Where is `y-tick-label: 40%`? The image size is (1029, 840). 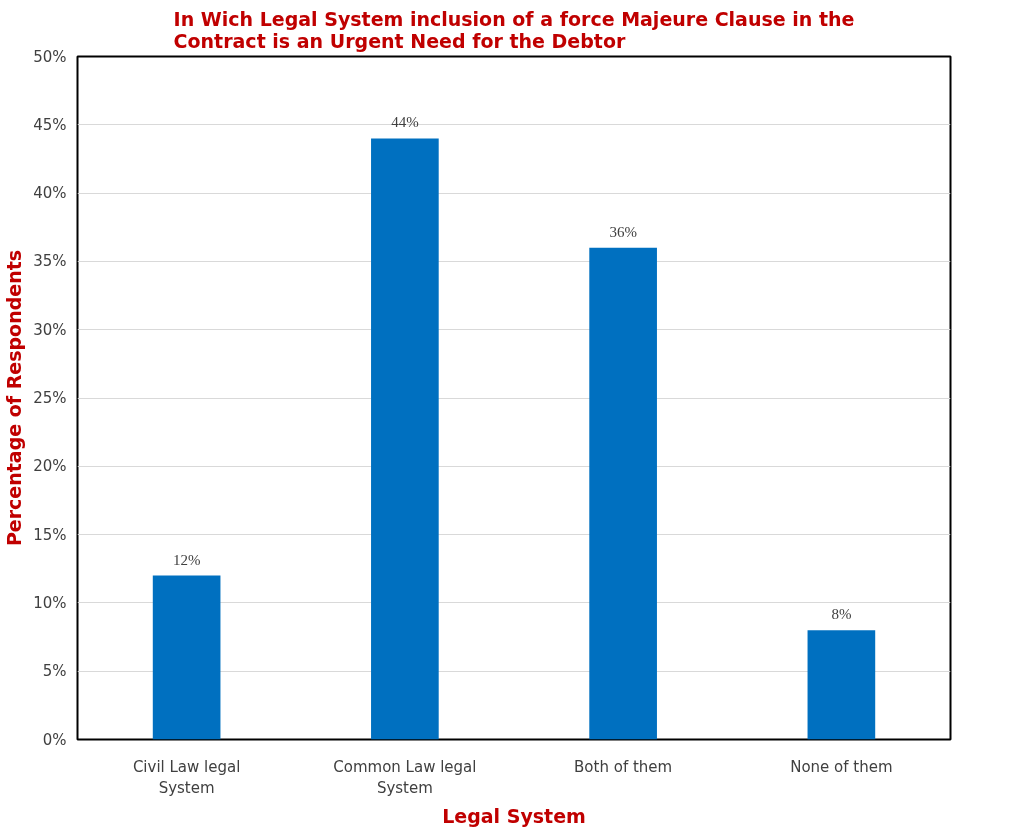 y-tick-label: 40% is located at coordinates (50, 193).